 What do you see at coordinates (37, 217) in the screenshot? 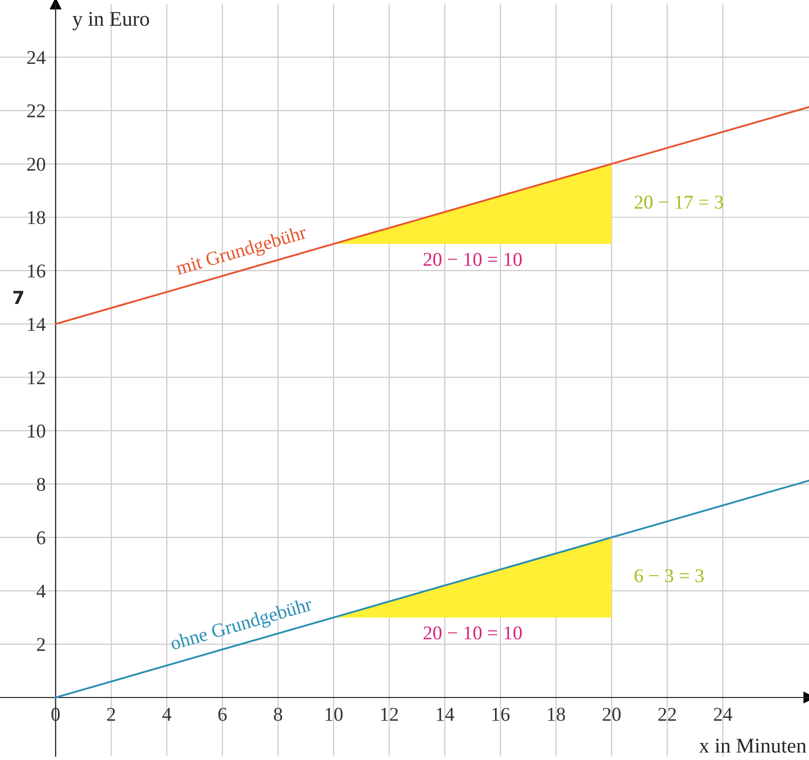
I see `y-tick-label: 18` at bounding box center [37, 217].